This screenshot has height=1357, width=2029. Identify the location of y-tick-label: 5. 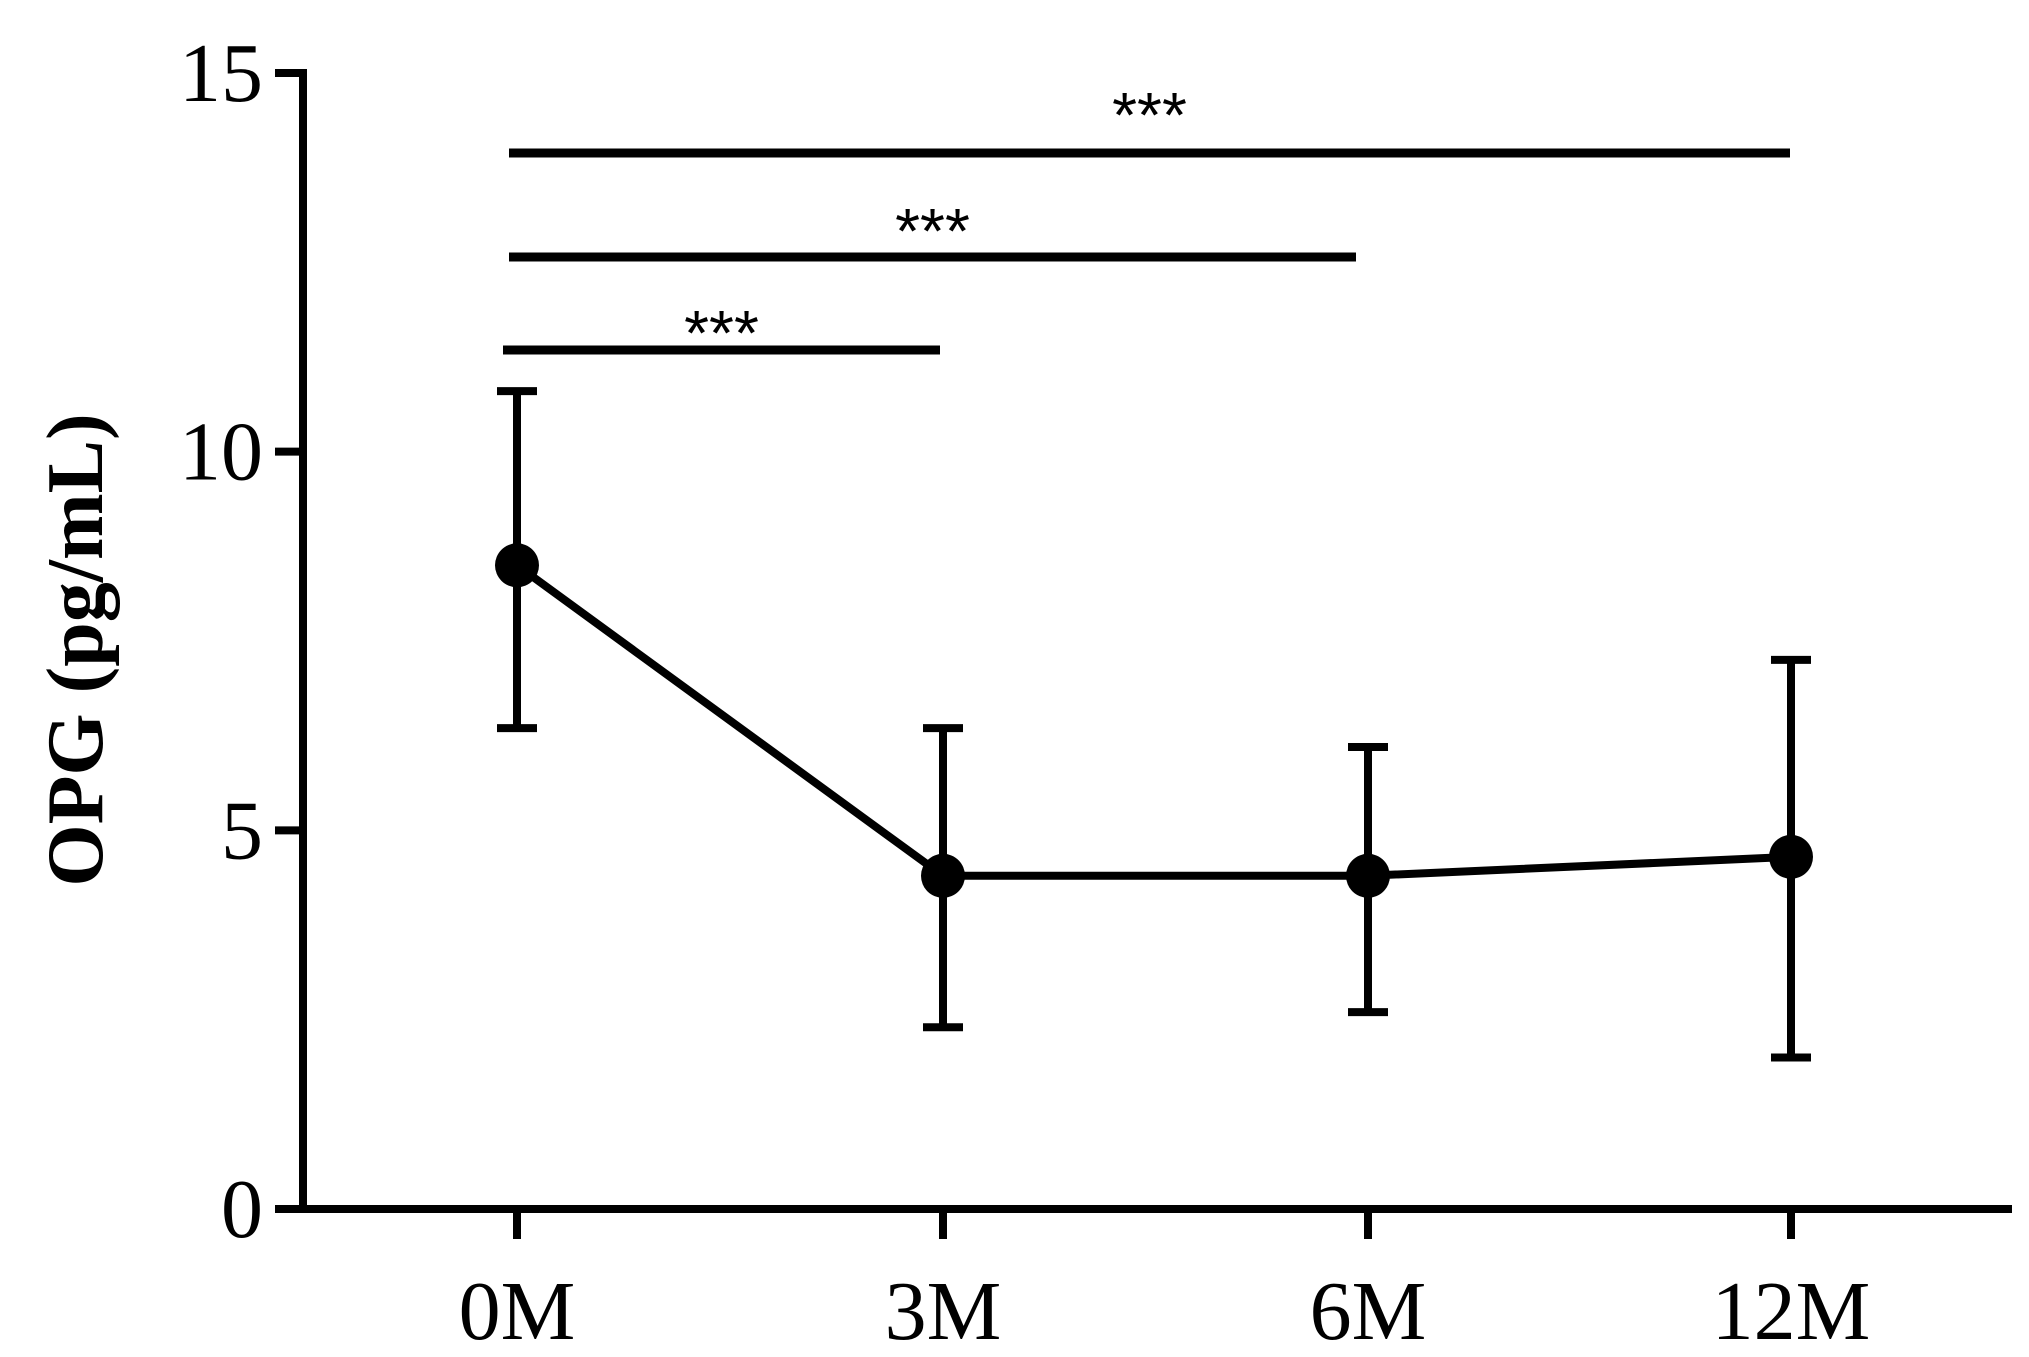
(242, 830).